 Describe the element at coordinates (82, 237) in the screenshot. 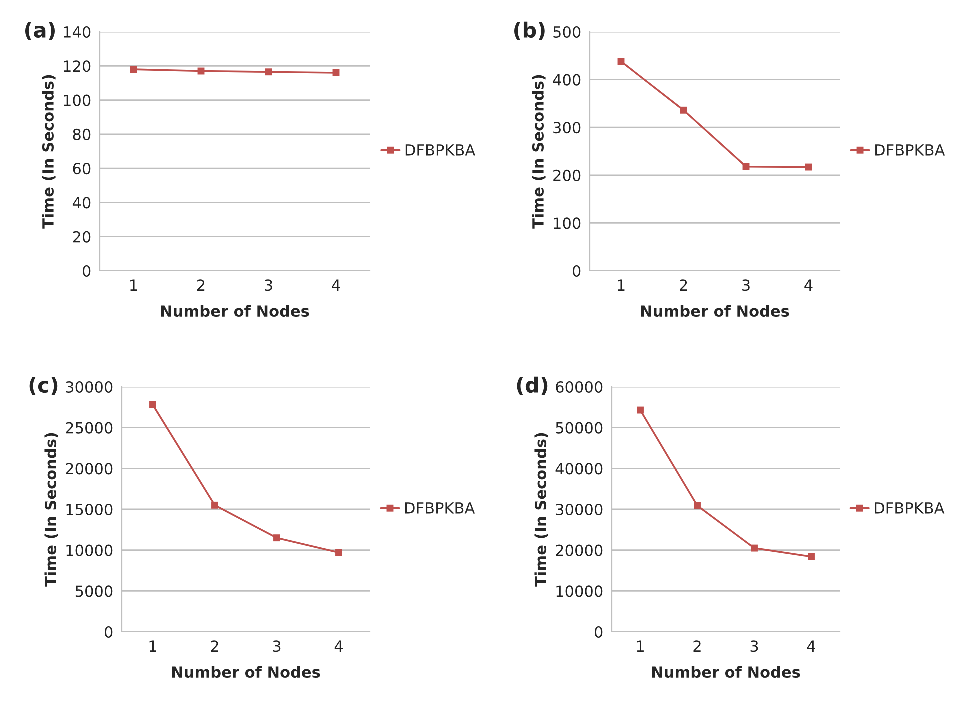

I see `y-tick-label: 20` at that location.